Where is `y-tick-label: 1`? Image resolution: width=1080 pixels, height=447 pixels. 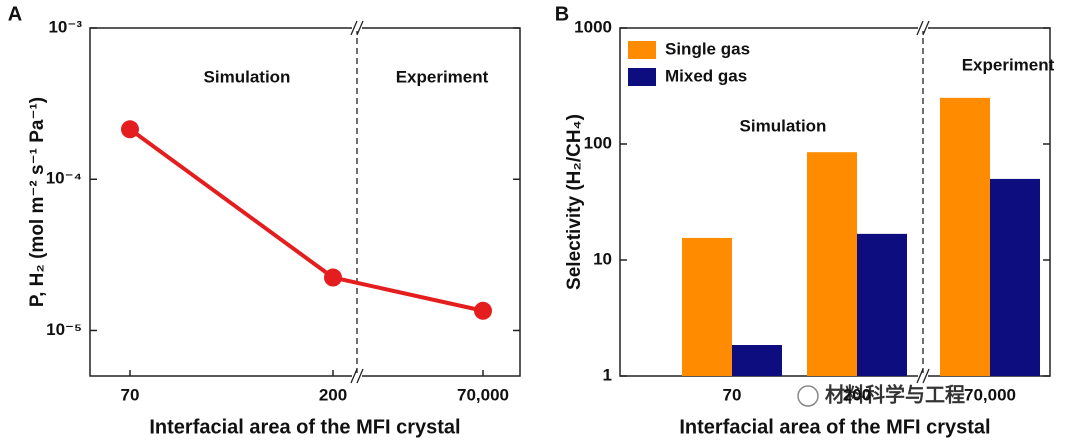
y-tick-label: 1 is located at coordinates (607, 374).